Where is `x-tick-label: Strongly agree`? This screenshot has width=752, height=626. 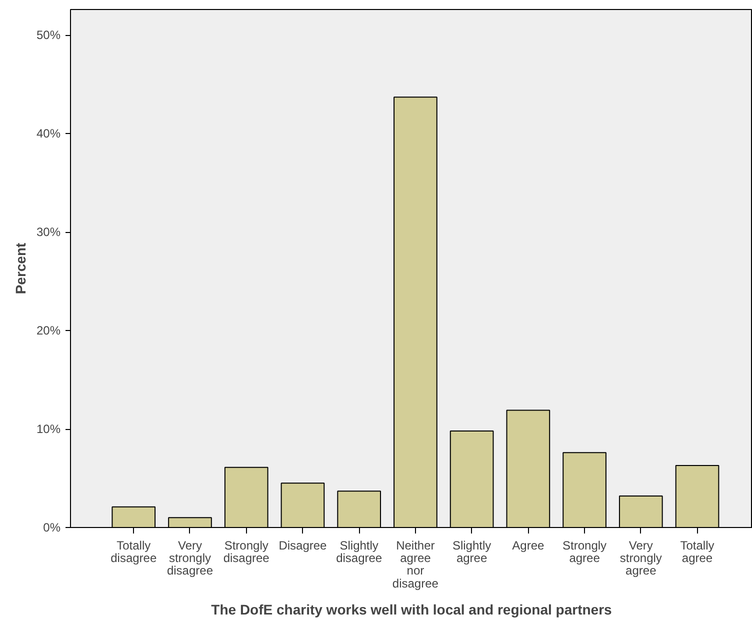
x-tick-label: Strongly agree is located at coordinates (584, 552).